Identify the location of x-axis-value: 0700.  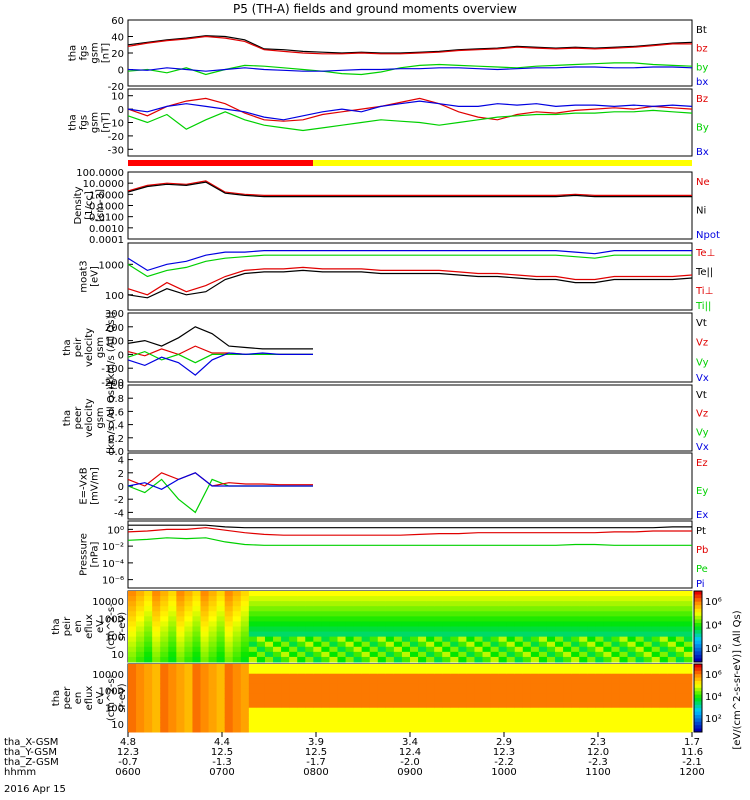
(221, 772).